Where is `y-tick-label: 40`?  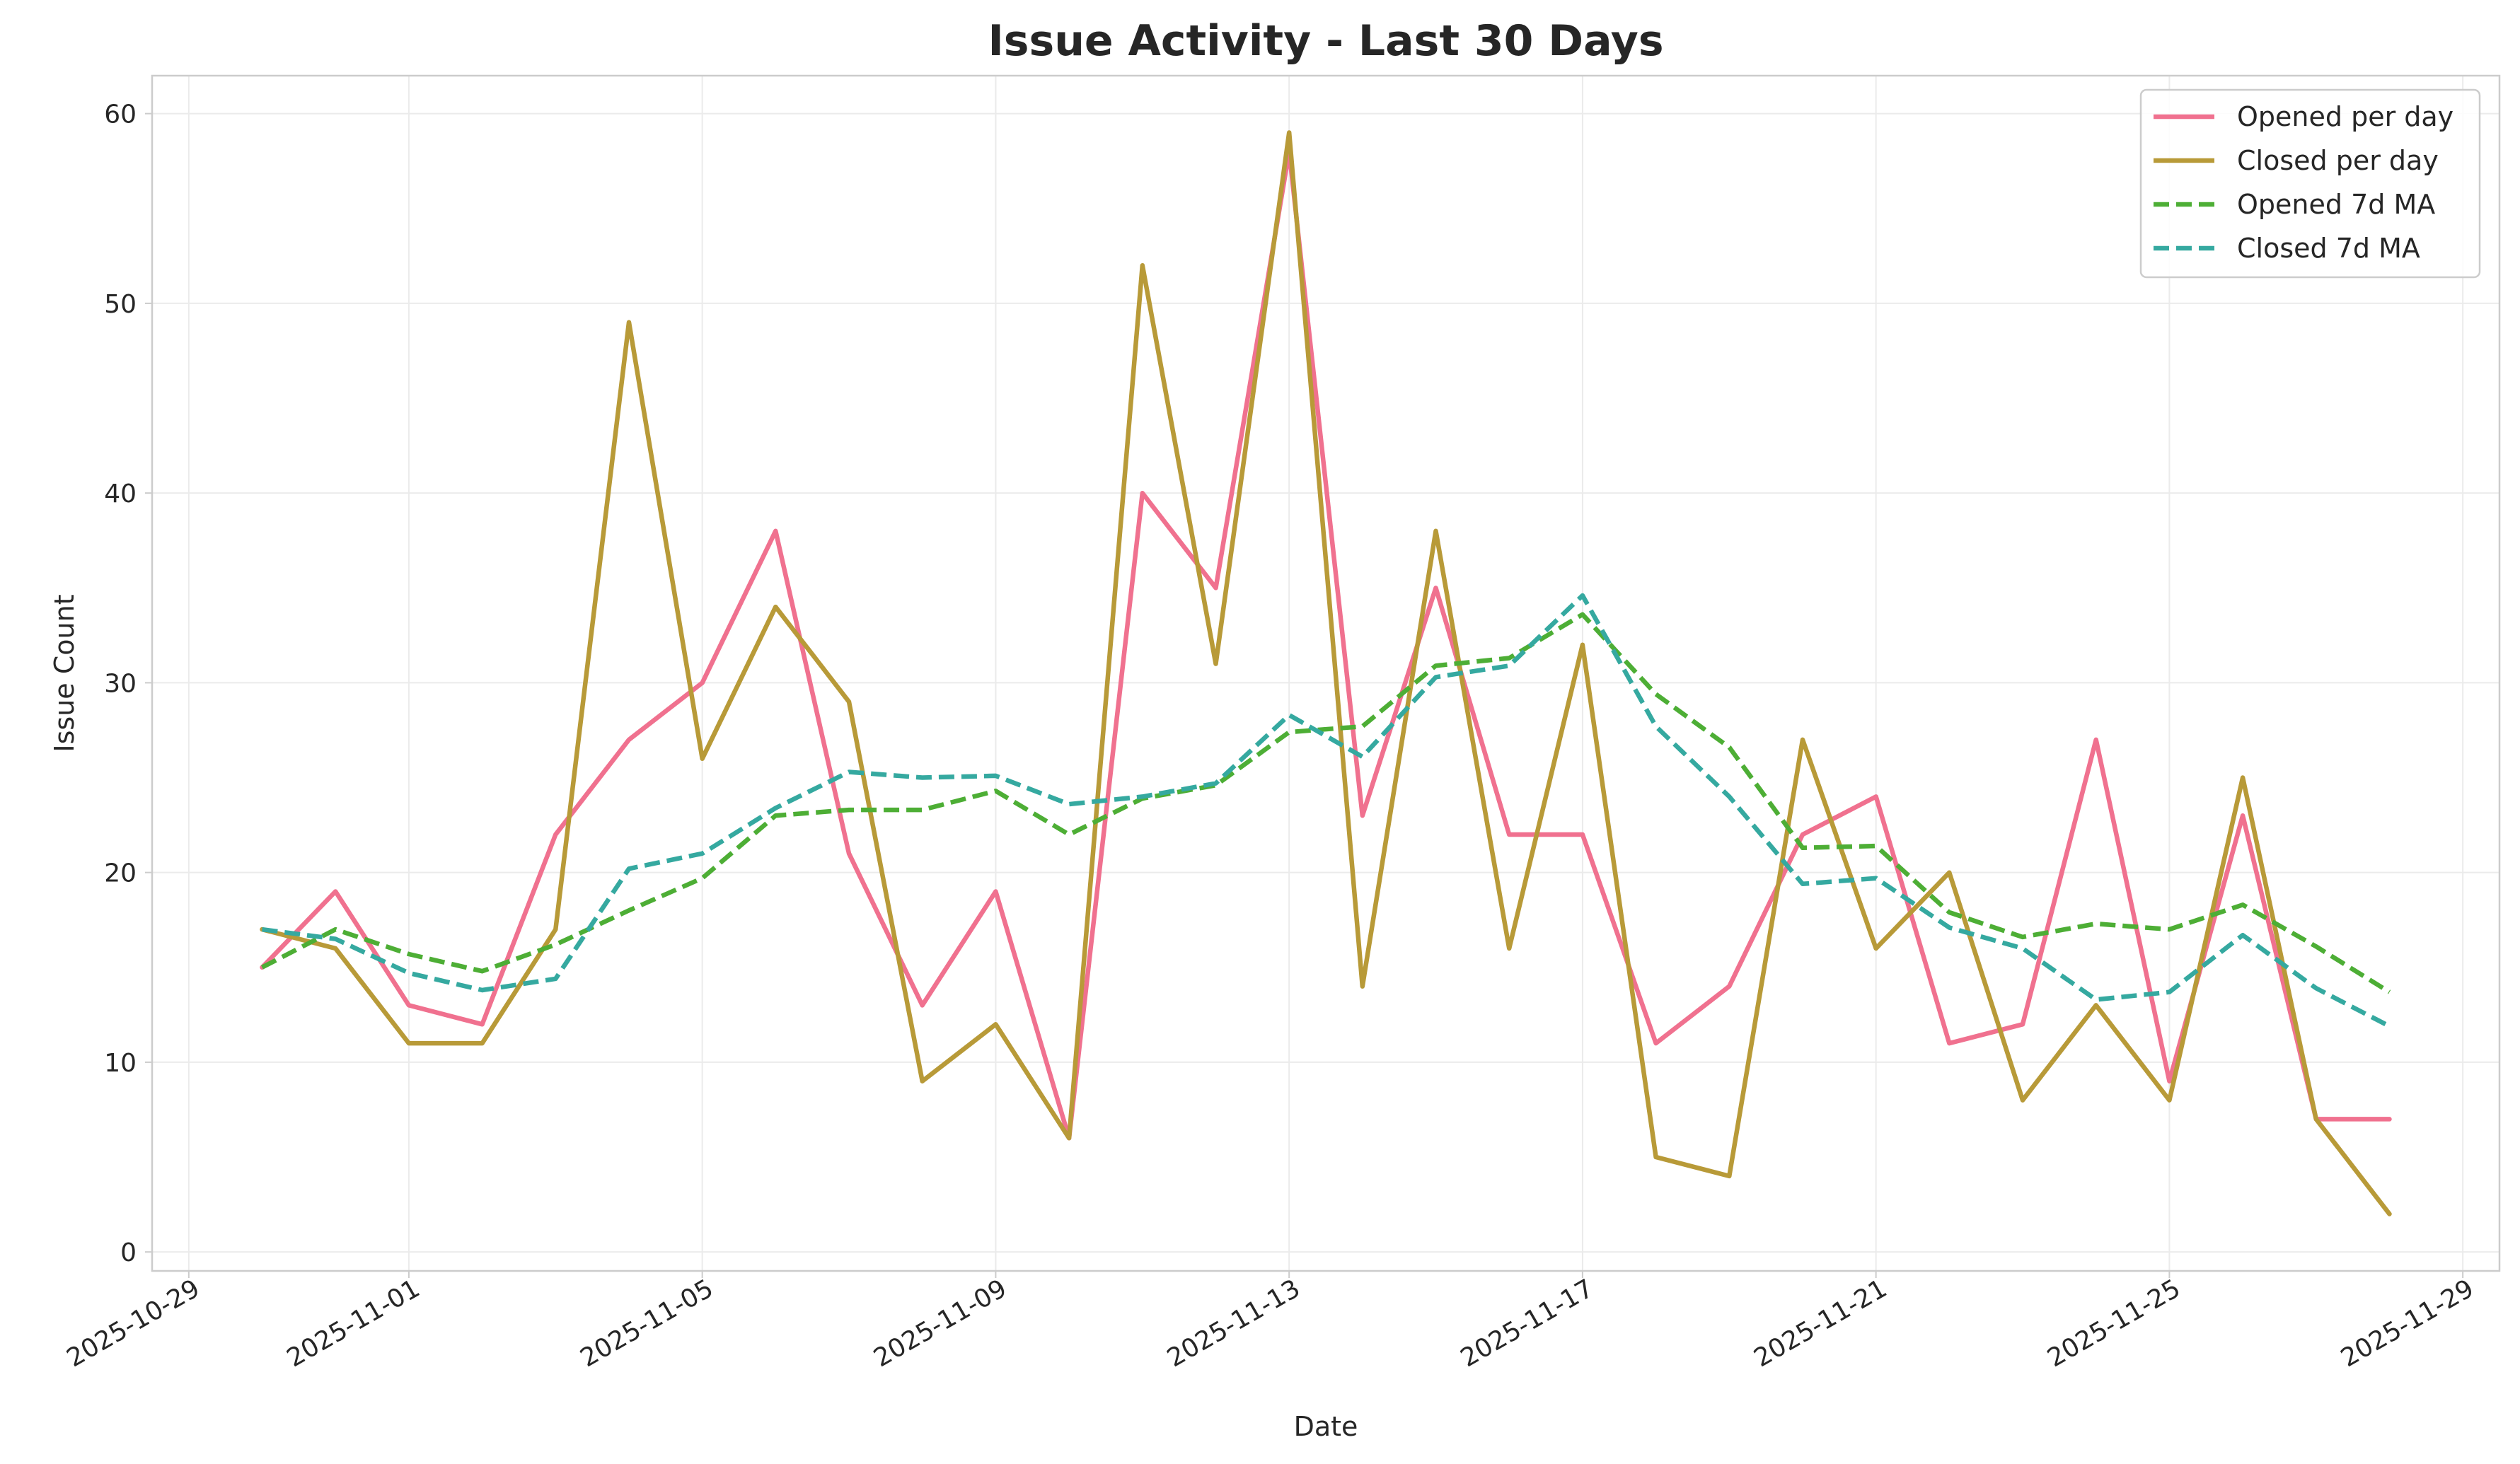
y-tick-label: 40 is located at coordinates (121, 494).